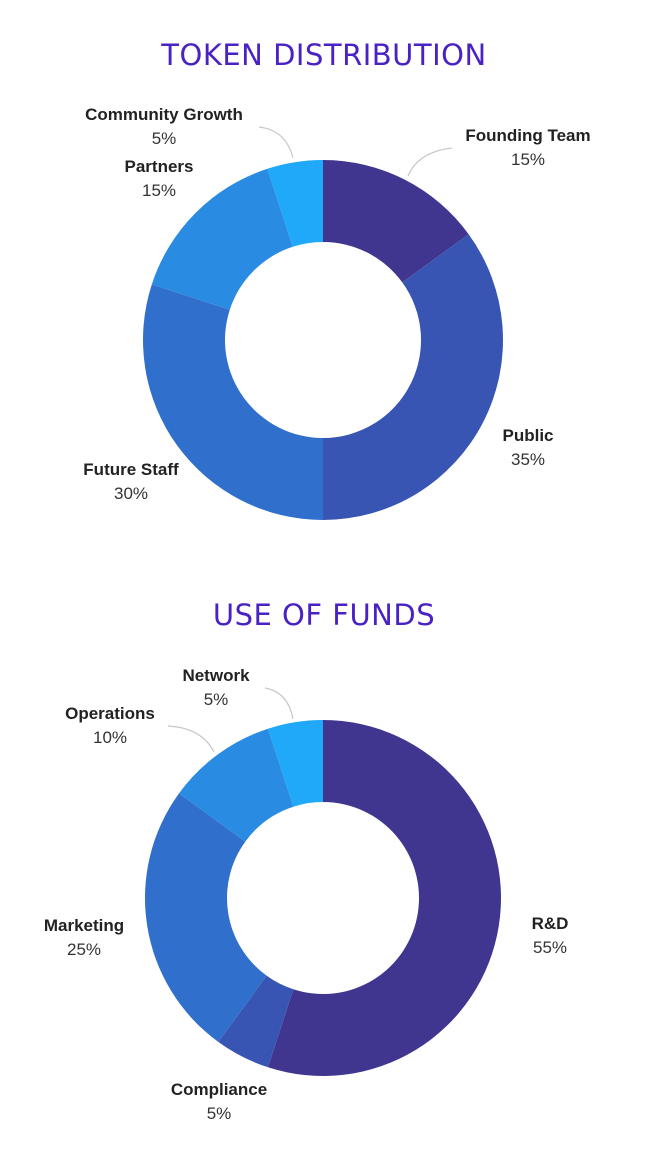  What do you see at coordinates (206, 918) in the screenshot?
I see `slice-marketing` at bounding box center [206, 918].